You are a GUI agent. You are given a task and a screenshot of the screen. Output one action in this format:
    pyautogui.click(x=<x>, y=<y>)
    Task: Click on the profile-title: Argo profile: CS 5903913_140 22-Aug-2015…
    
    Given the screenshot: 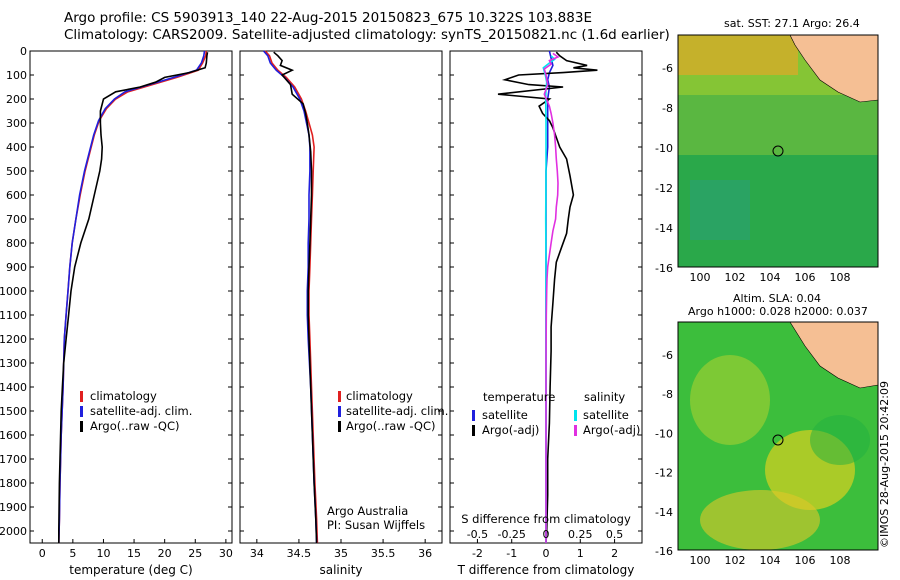 What is the action you would take?
    pyautogui.click(x=328, y=18)
    